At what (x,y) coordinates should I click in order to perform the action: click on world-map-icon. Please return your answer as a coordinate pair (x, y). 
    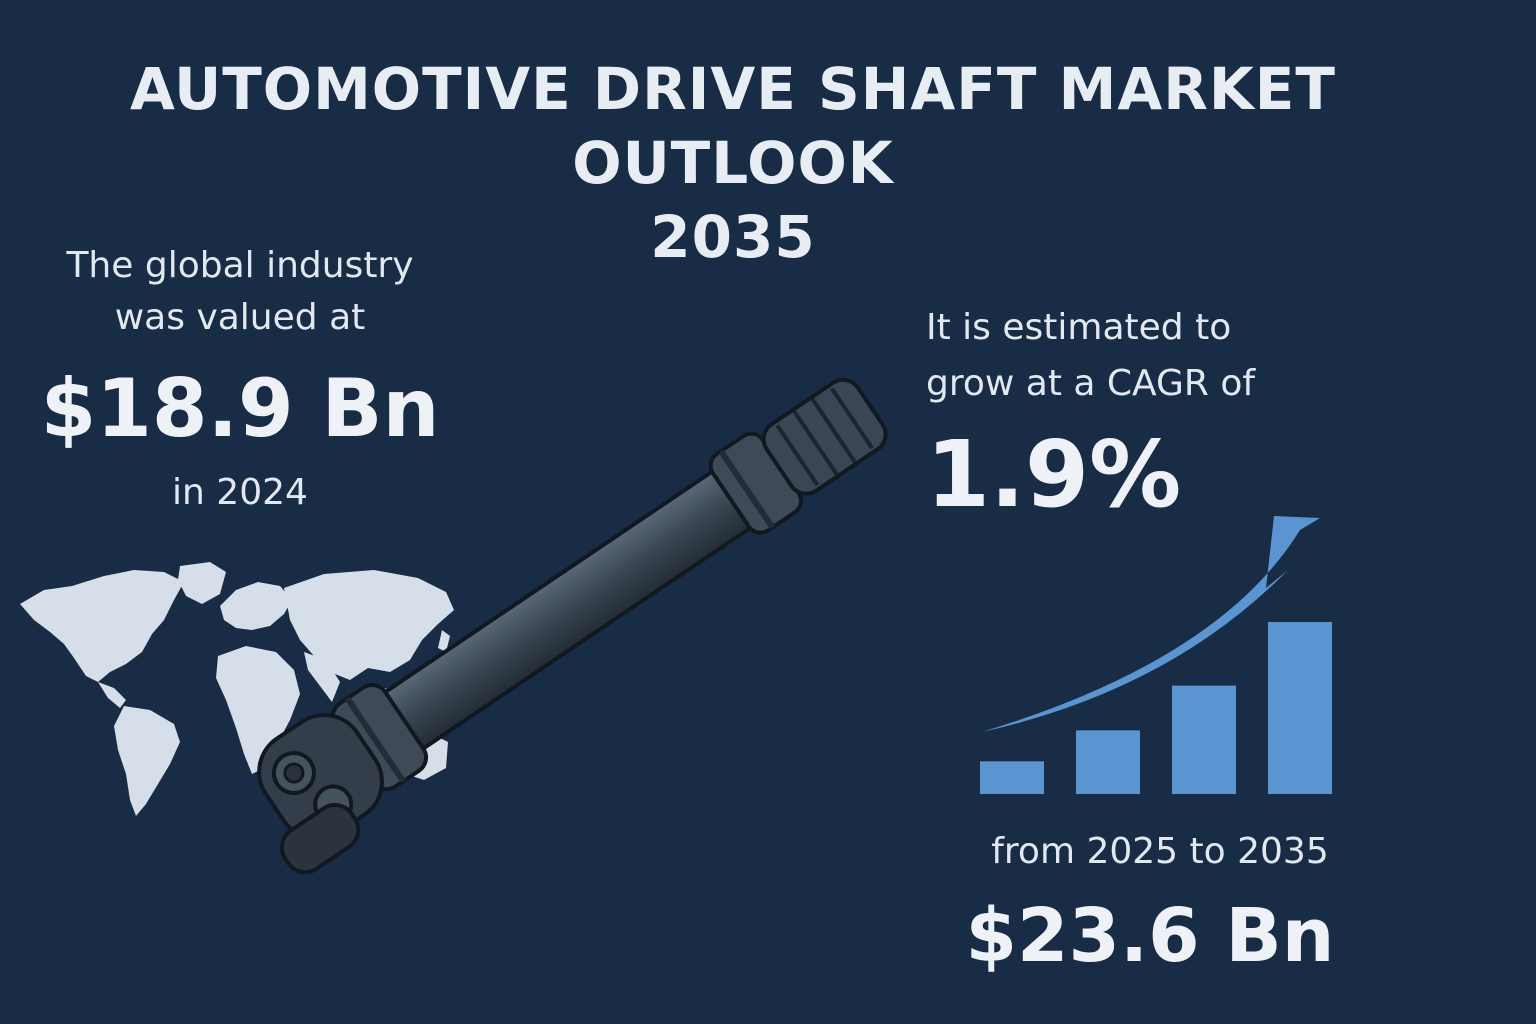
    Looking at the image, I should click on (237, 689).